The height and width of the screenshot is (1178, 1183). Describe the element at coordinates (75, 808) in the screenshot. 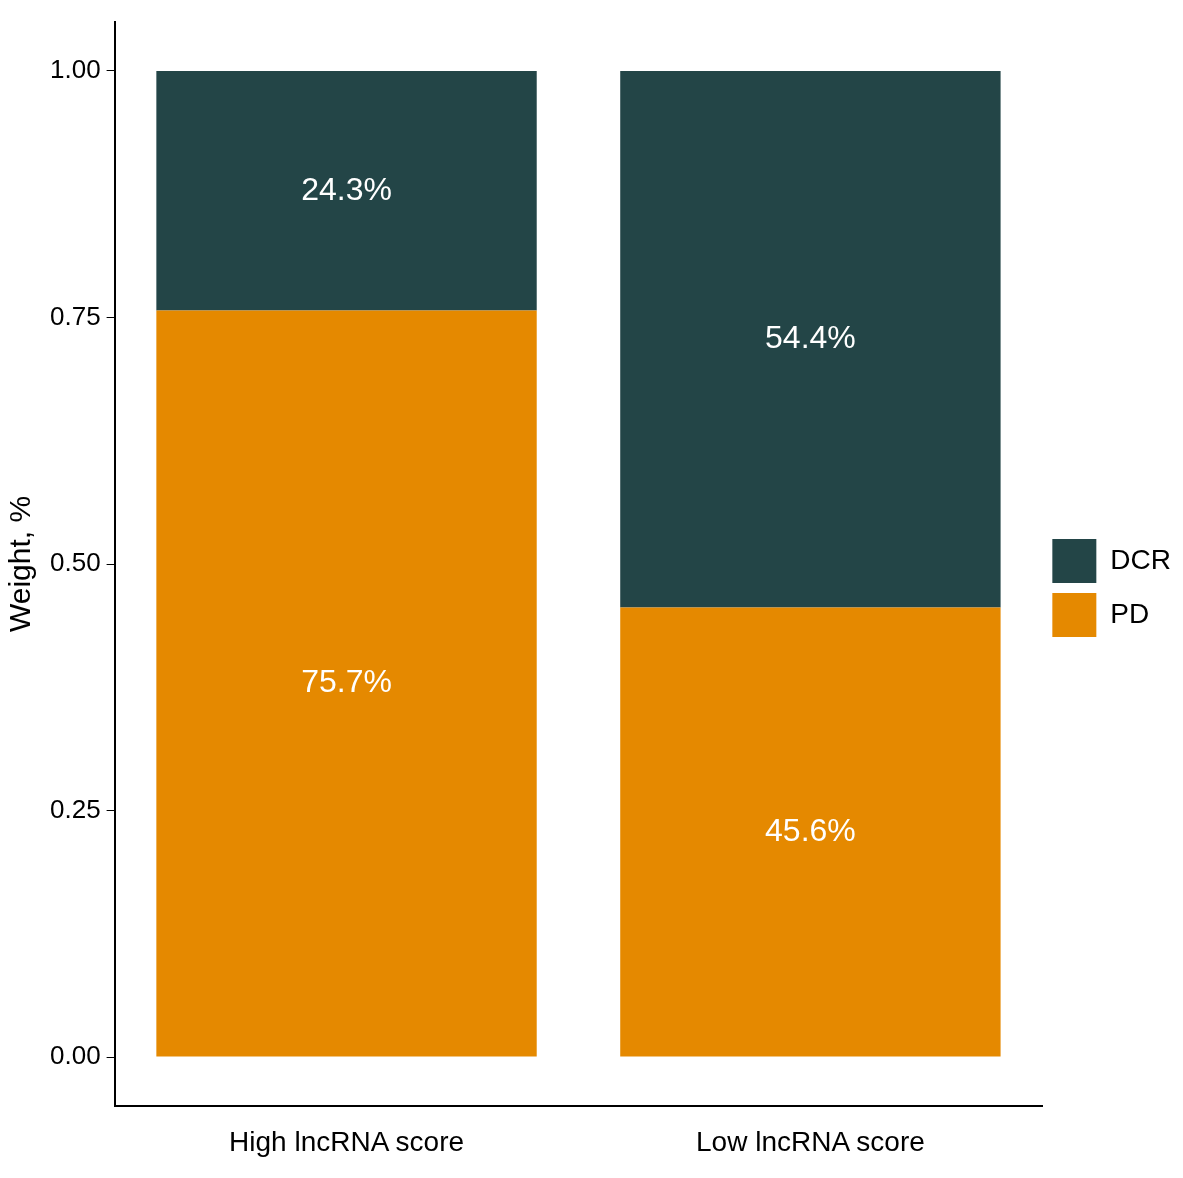

I see `y-tick-label: 0.25` at that location.